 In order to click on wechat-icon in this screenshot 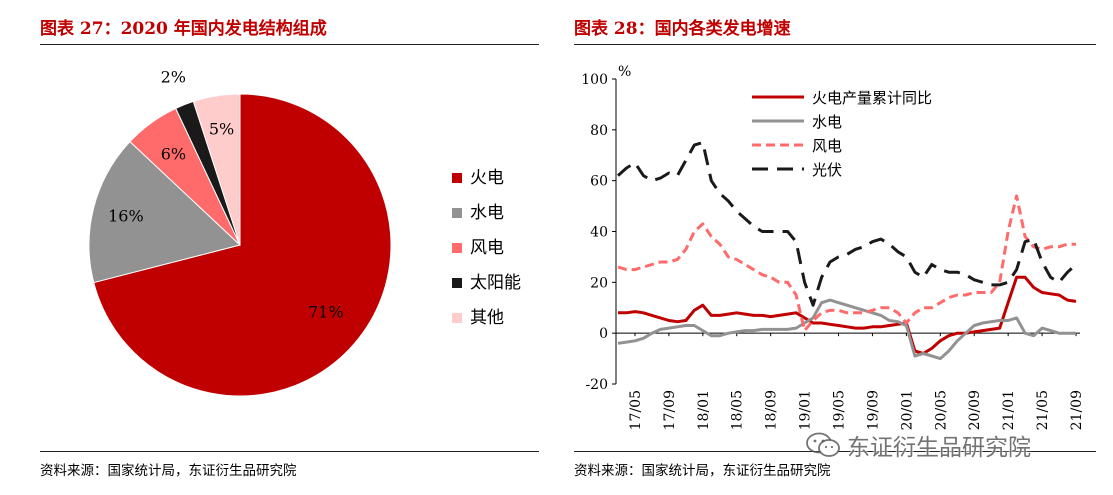, I will do `click(823, 444)`.